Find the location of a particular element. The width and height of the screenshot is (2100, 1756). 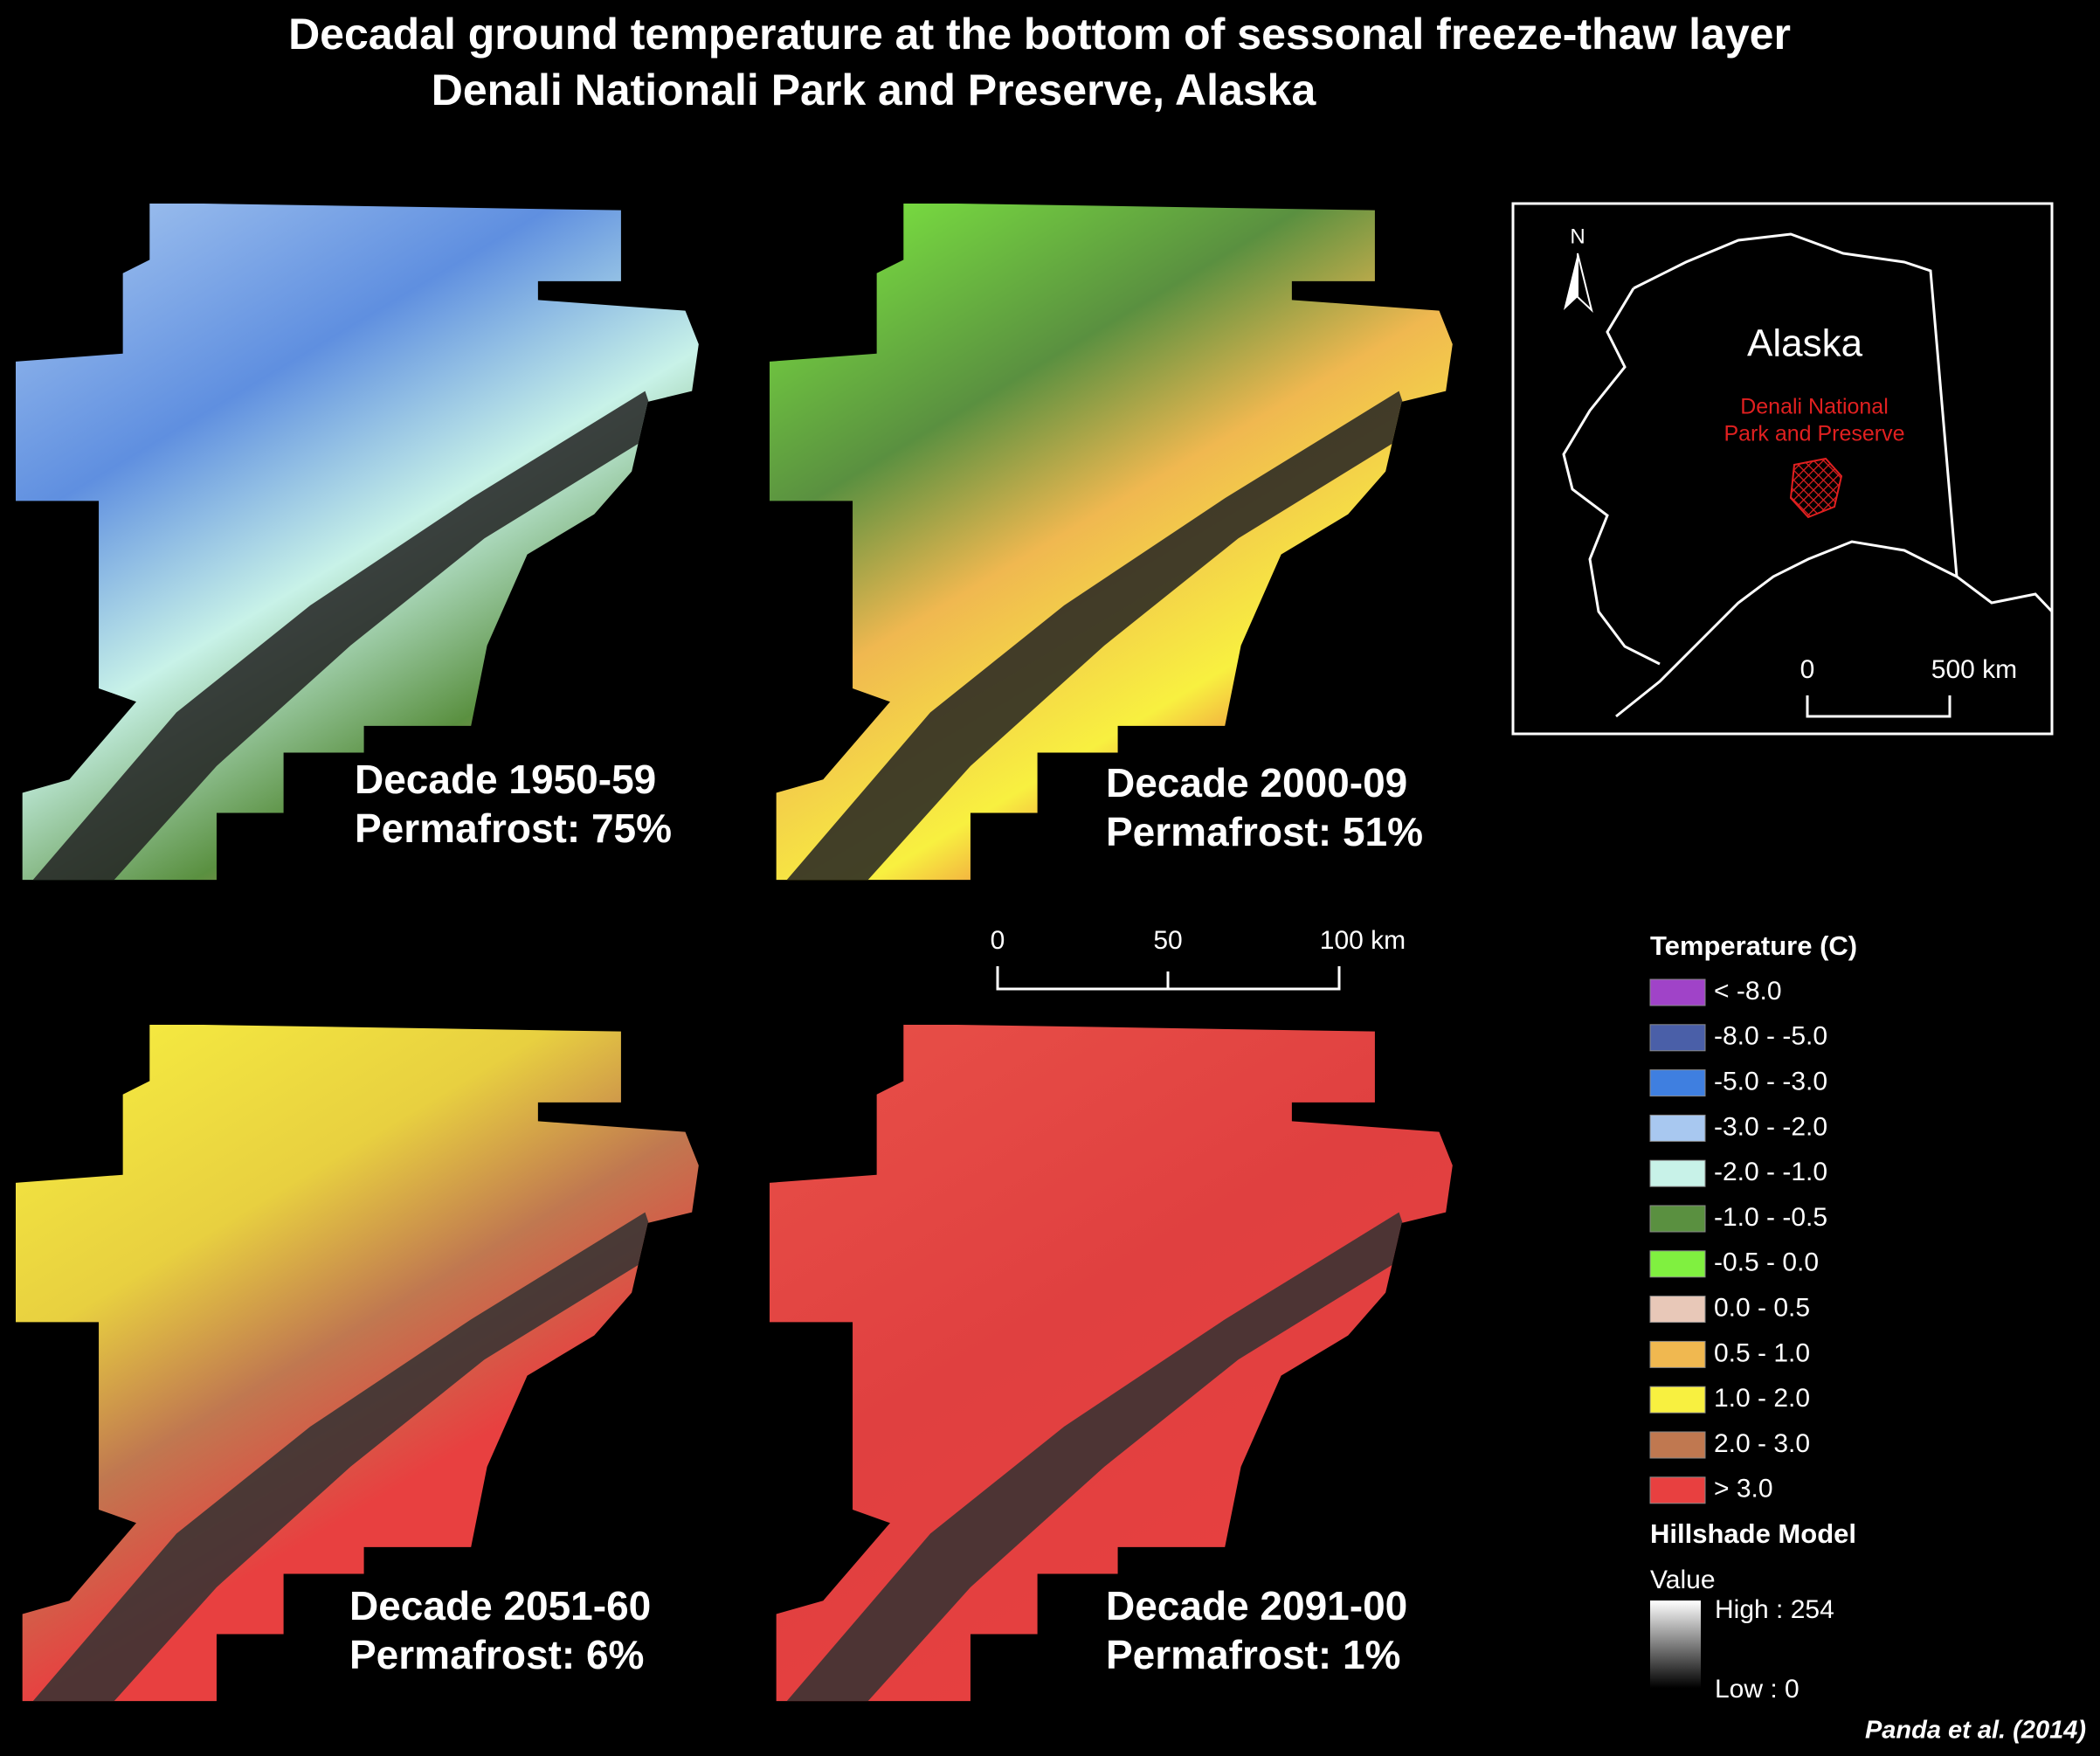

scale-label: 100 km is located at coordinates (1363, 940).